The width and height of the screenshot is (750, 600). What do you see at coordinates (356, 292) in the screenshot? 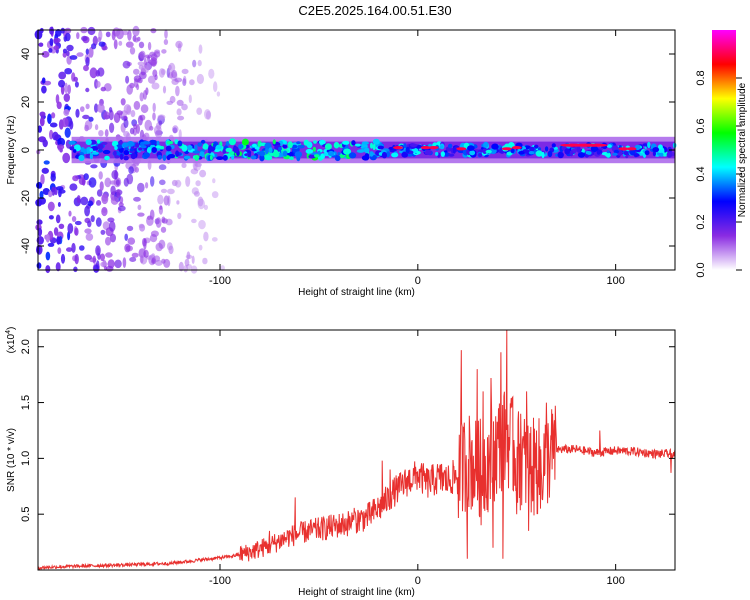
I see `spectrogram-x-axis-label: Height of straight line (km)` at bounding box center [356, 292].